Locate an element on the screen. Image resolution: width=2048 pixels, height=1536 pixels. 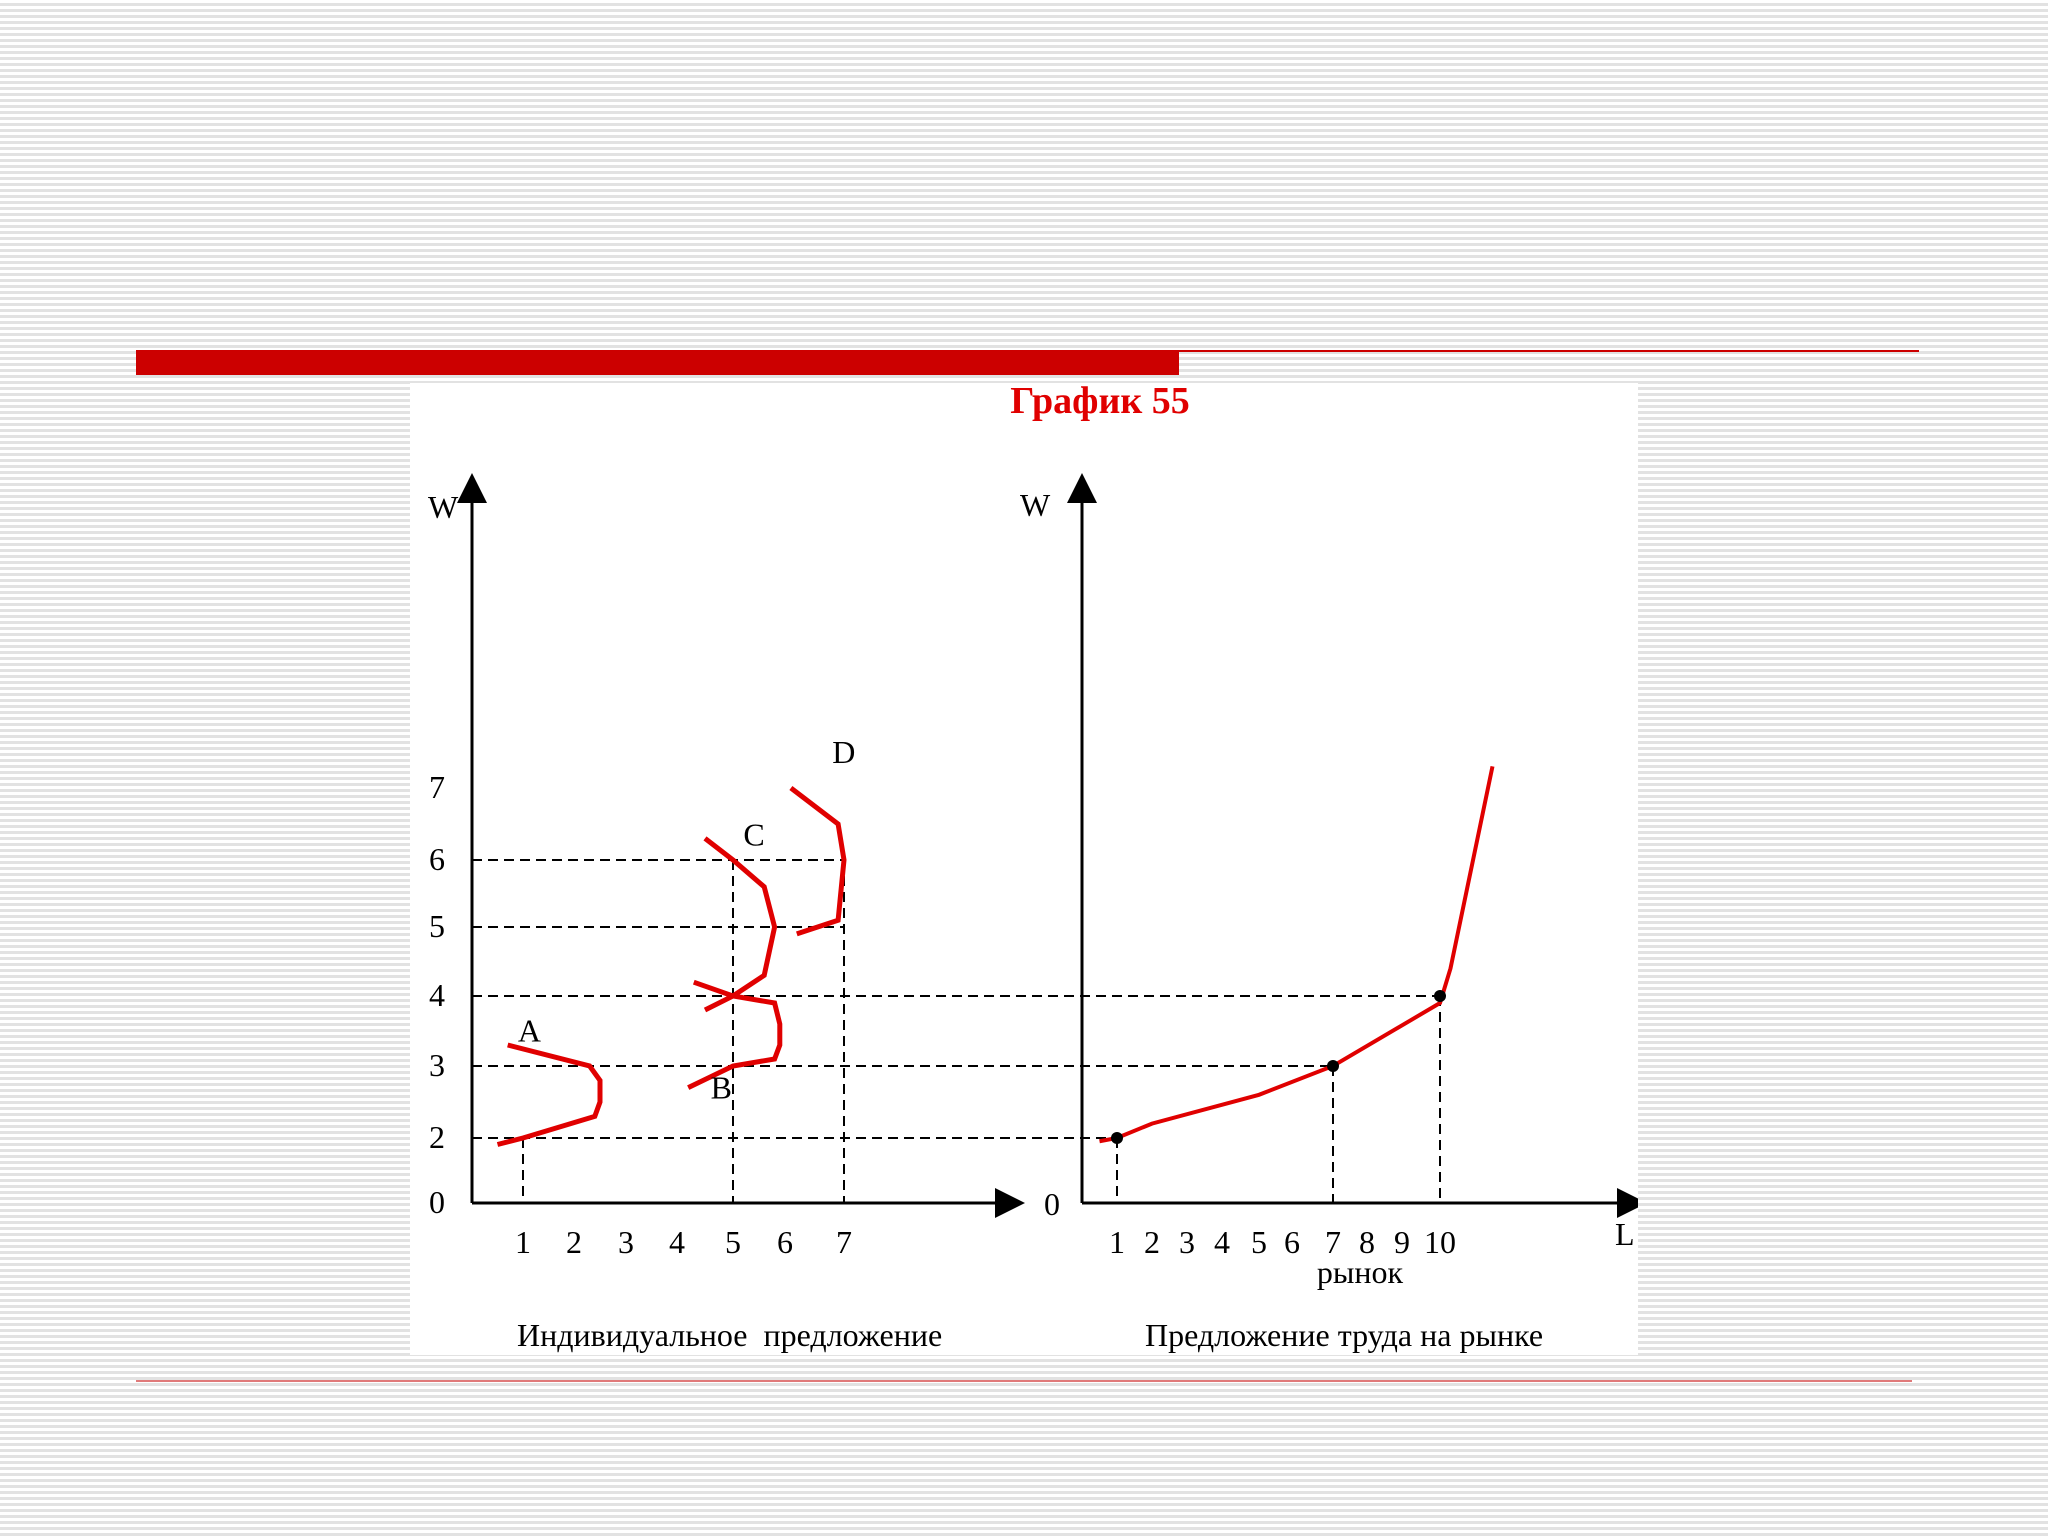
right-x-axis-label: L is located at coordinates (1625, 1234).